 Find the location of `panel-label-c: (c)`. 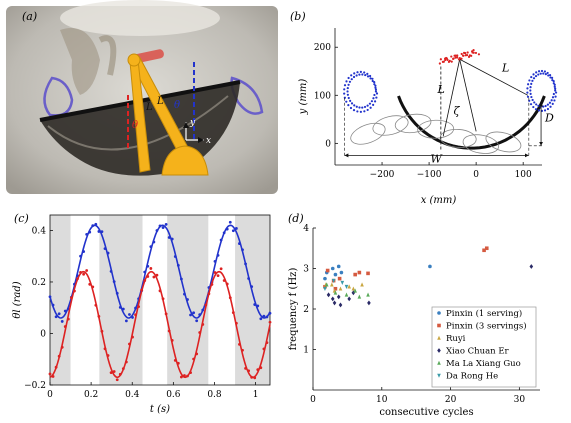

panel-label-c: (c) is located at coordinates (21, 218).